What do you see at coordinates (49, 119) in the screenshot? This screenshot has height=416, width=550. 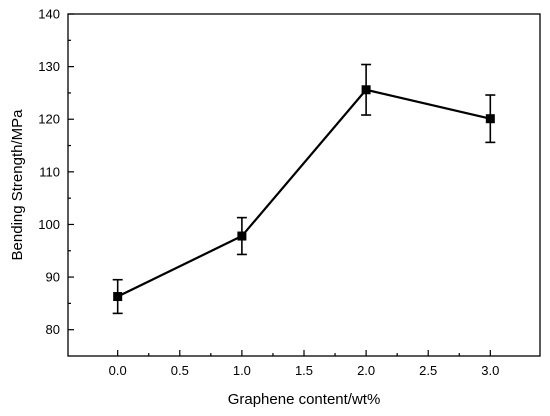 I see `y-tick-label: 120` at bounding box center [49, 119].